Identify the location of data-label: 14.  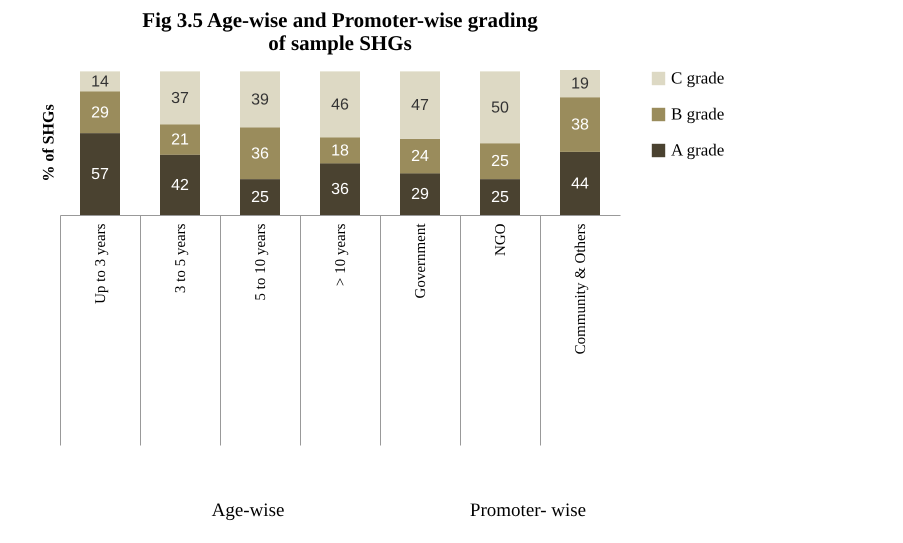
(100, 81).